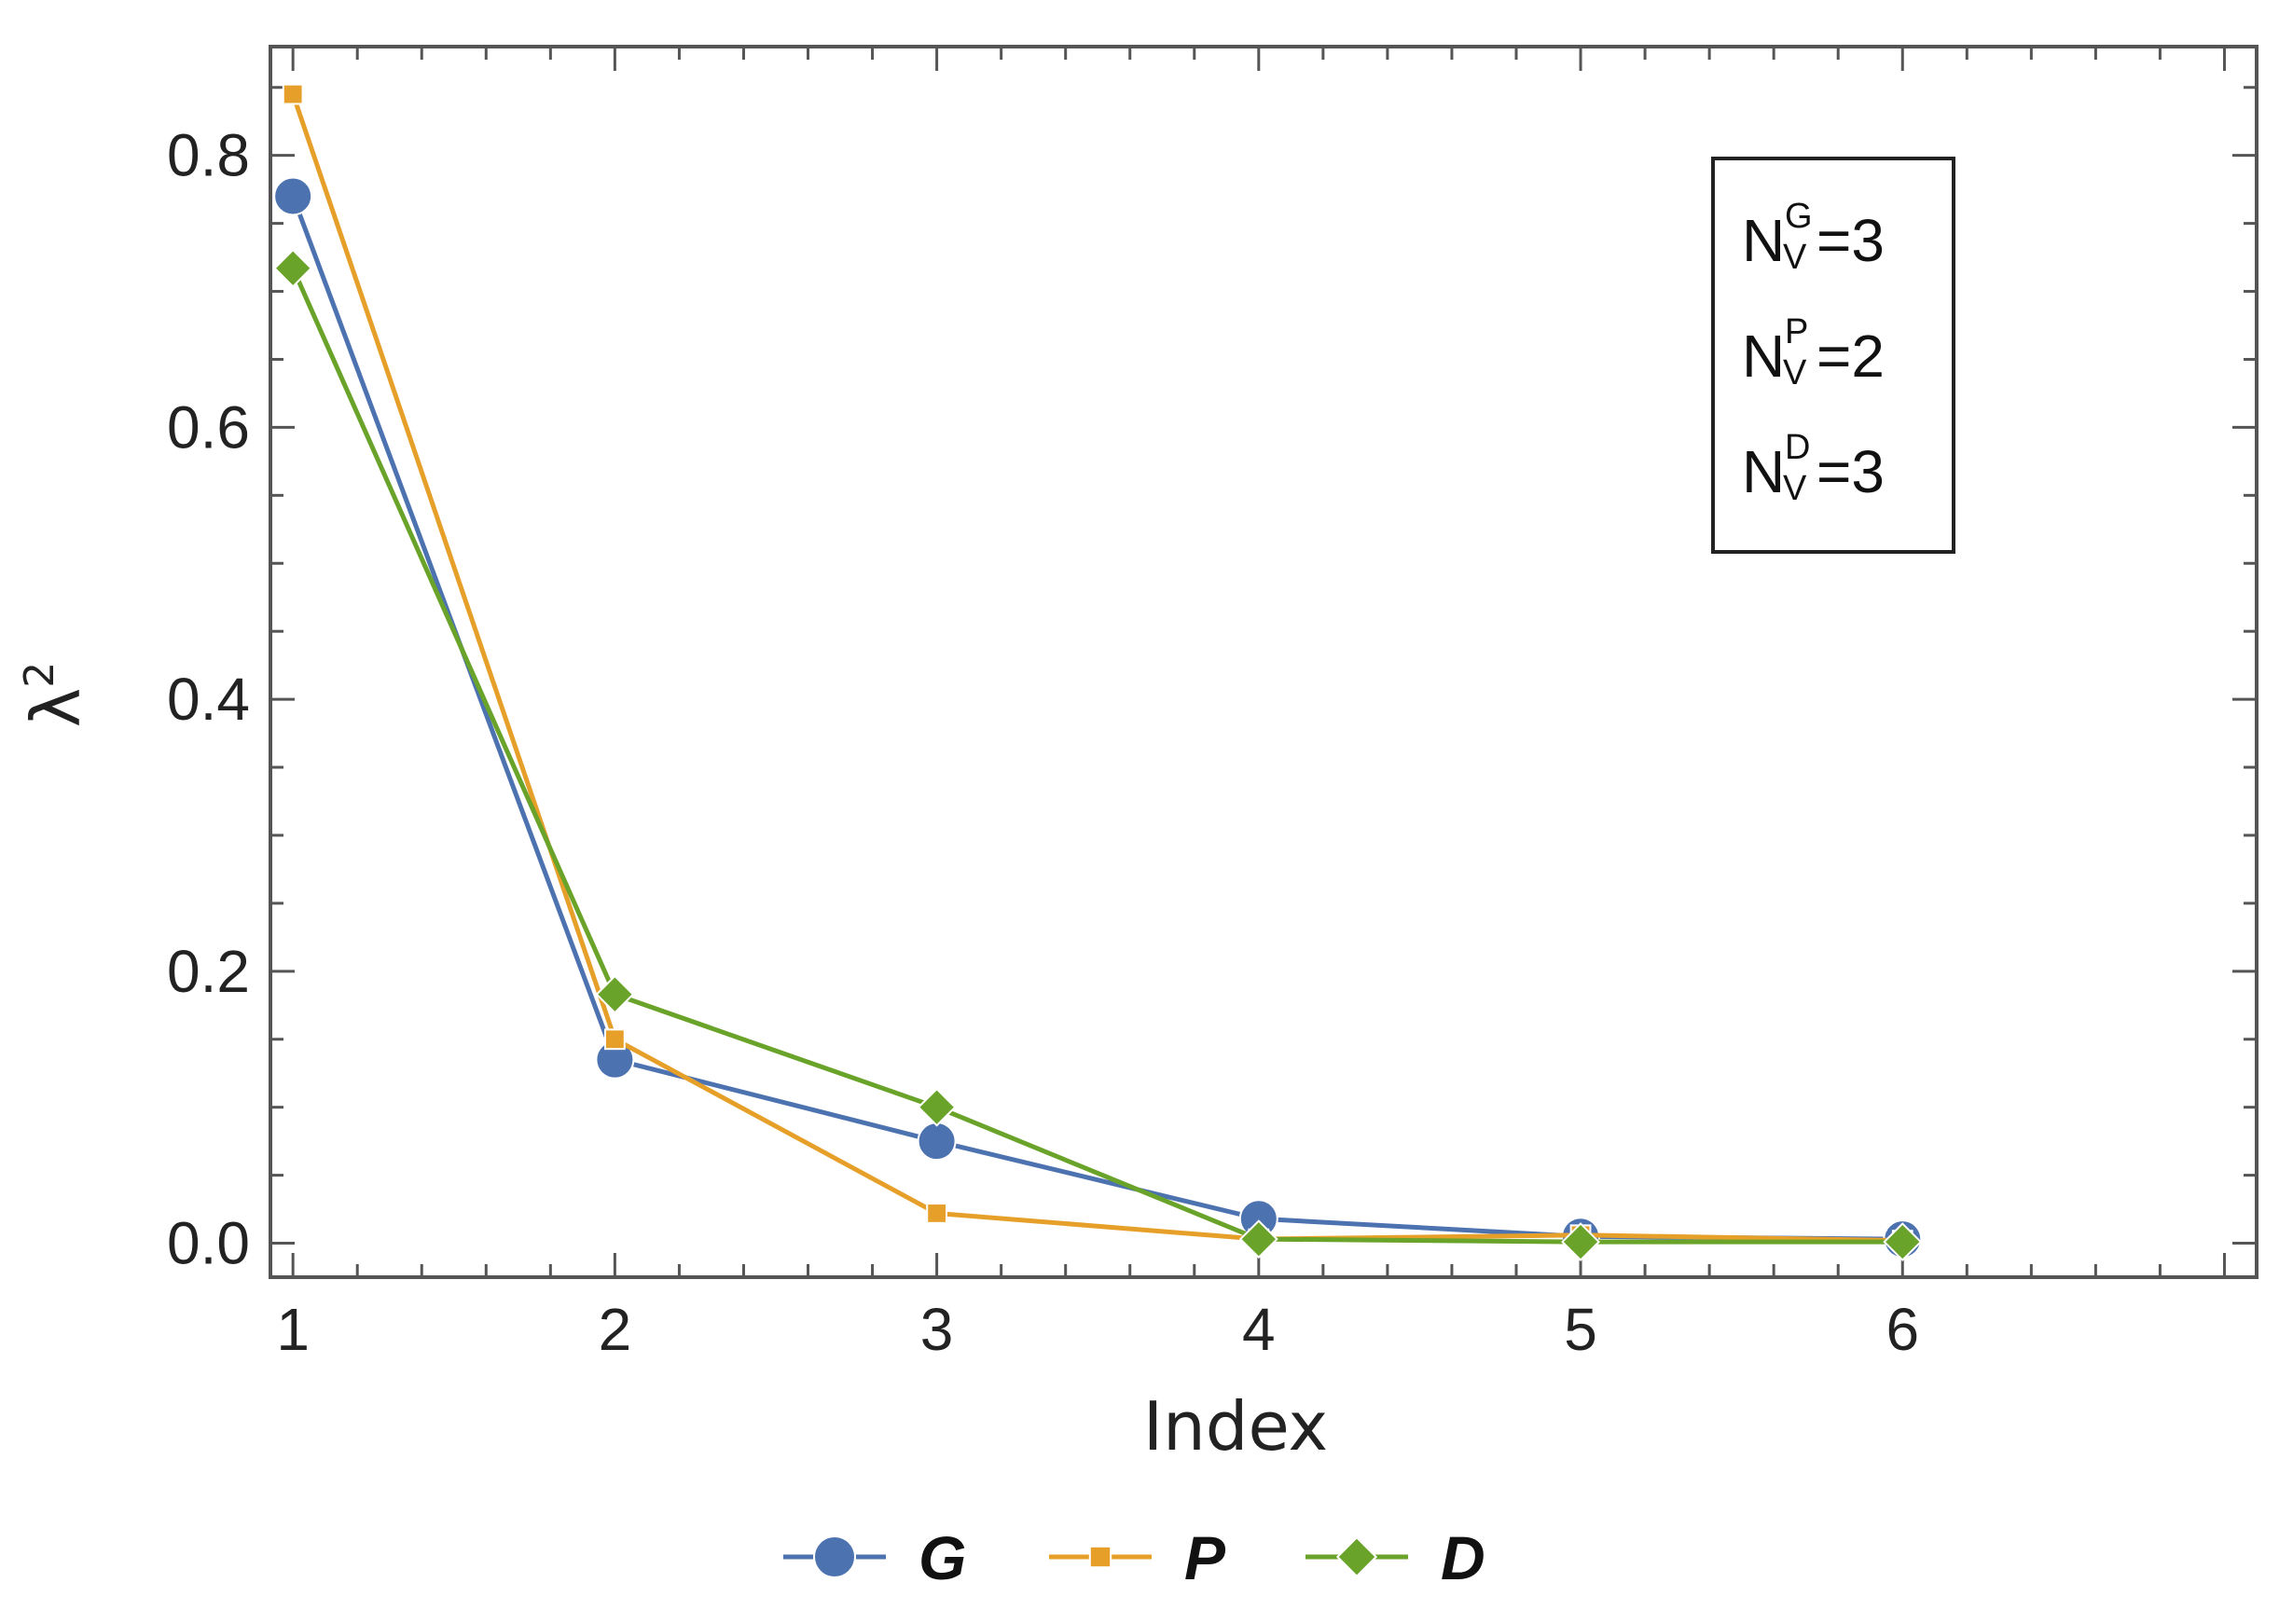 The image size is (2293, 1624). I want to click on annotation-lines: N GV =3N PV =2N DV =3, so click(1813, 352).